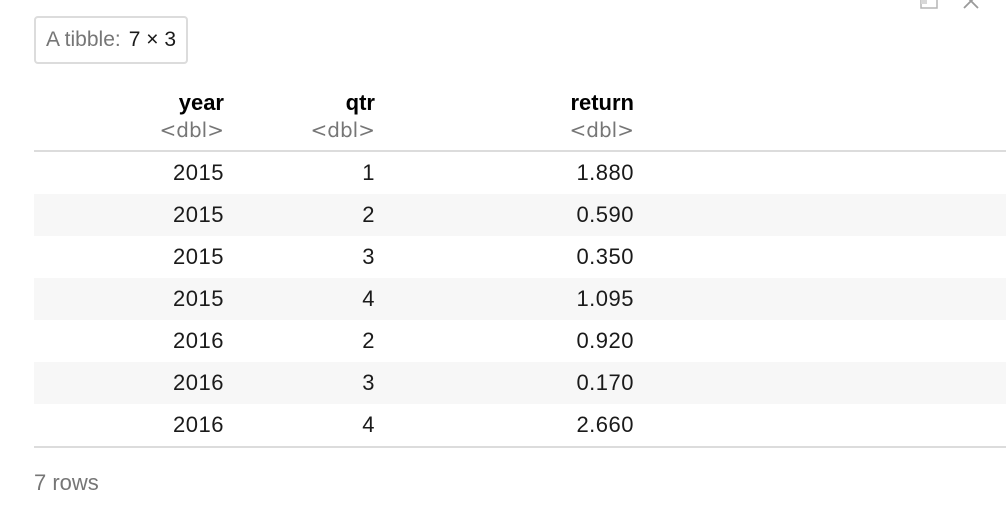 The height and width of the screenshot is (520, 1006). Describe the element at coordinates (520, 172) in the screenshot. I see `table-row: 2015 1 1.880` at that location.